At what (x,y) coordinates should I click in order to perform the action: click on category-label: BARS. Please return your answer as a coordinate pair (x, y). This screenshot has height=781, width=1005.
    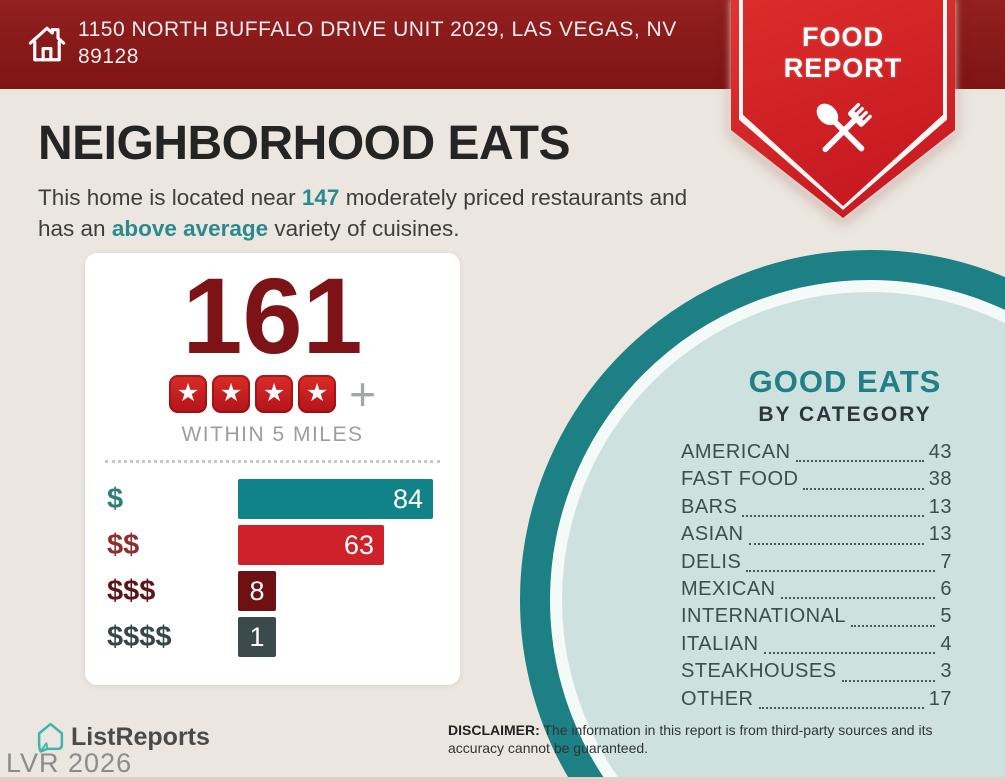
    Looking at the image, I should click on (709, 506).